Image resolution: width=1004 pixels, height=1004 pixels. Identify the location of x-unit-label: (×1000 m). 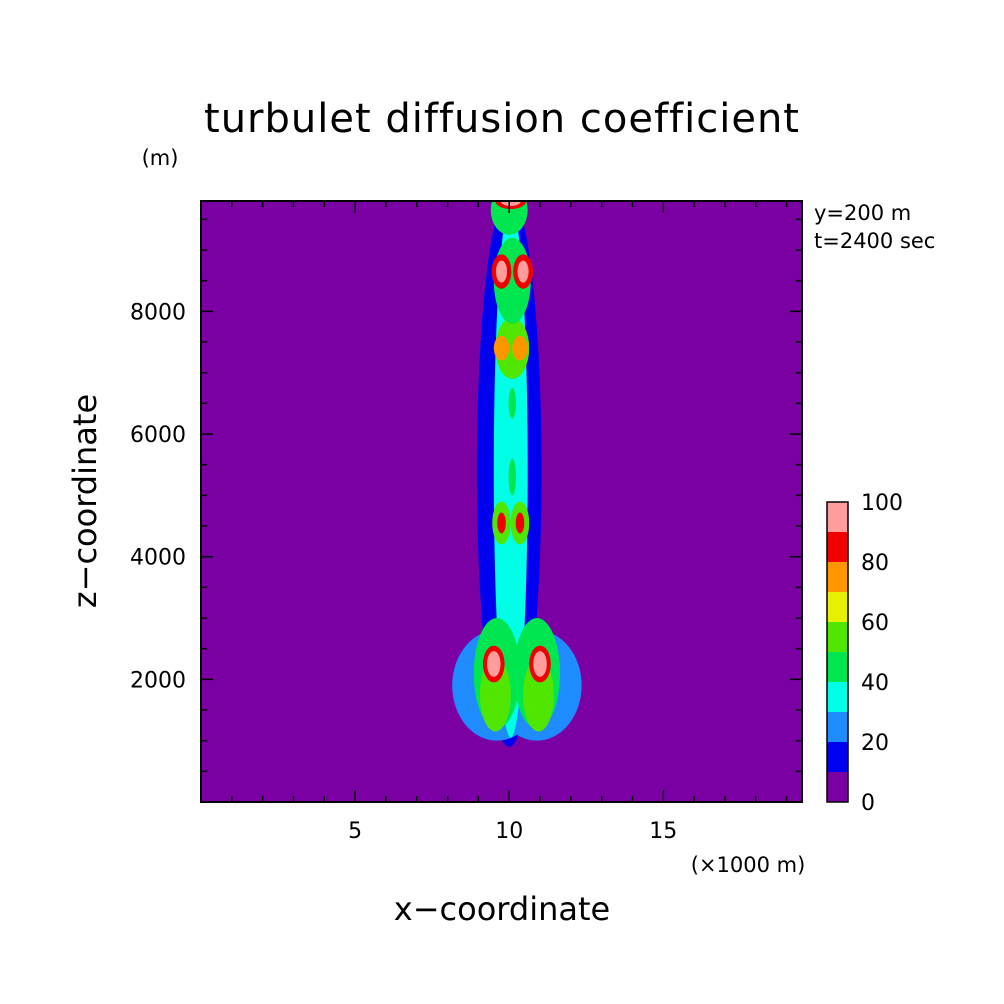
(748, 865).